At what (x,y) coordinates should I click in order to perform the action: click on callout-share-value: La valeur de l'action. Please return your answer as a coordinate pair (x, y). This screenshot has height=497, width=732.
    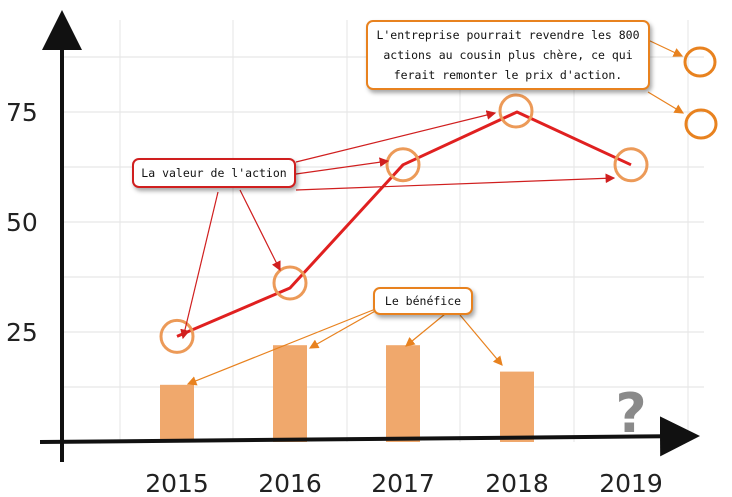
    Looking at the image, I should click on (214, 173).